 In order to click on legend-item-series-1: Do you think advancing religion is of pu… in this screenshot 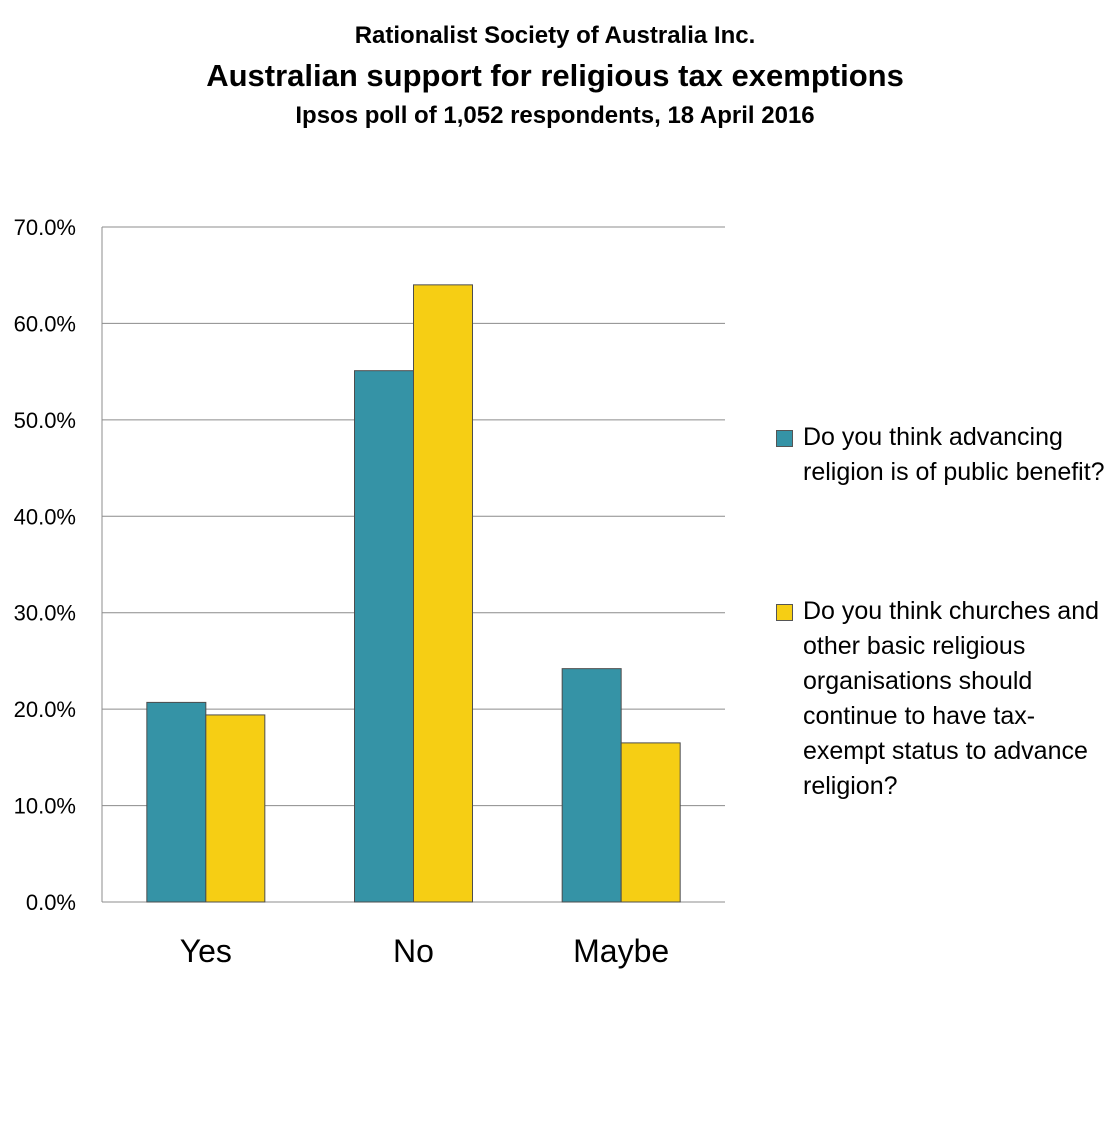, I will do `click(941, 455)`.